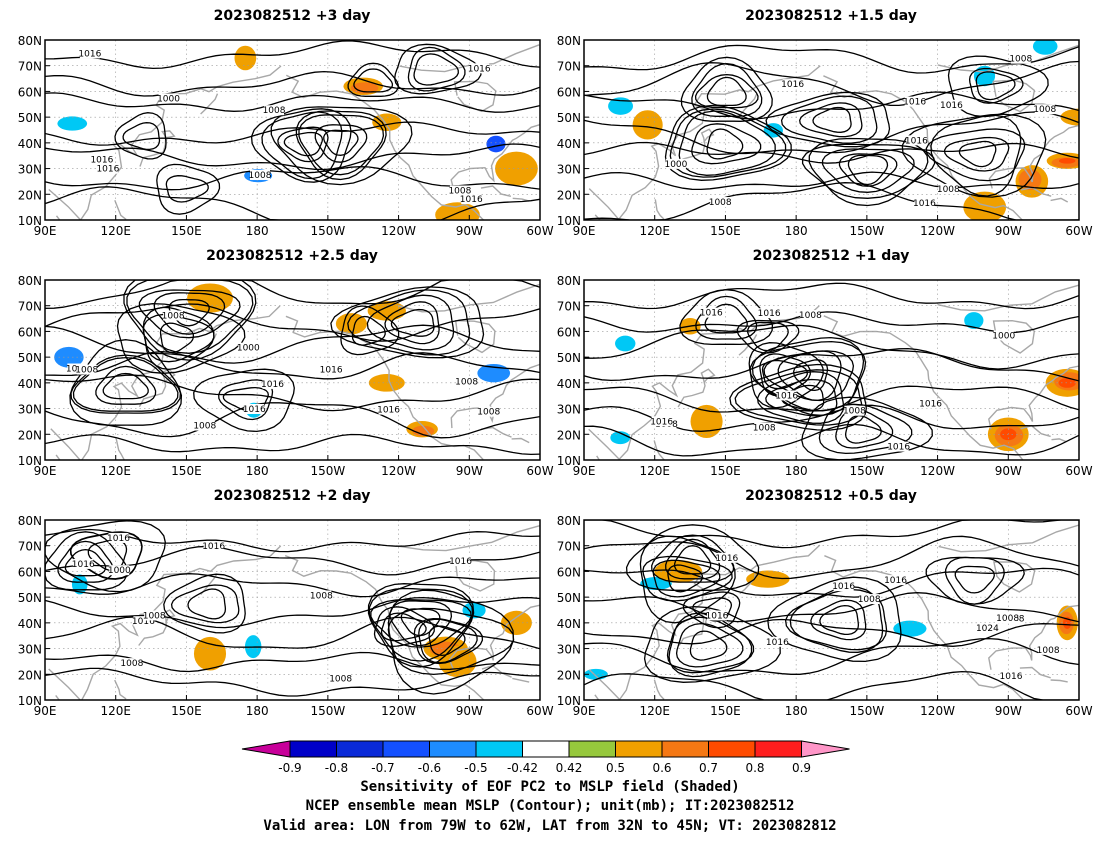 The image size is (1100, 850). Describe the element at coordinates (754, 768) in the screenshot. I see `colorbar-tick: 0.8` at that location.